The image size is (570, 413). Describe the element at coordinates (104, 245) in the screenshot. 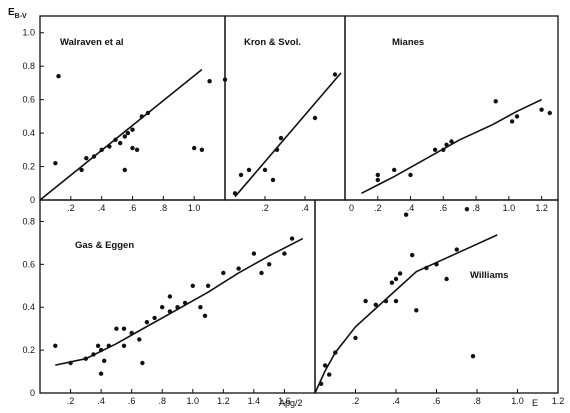

I see `panel-gas-eggen-title: Gas & Eggen` at that location.